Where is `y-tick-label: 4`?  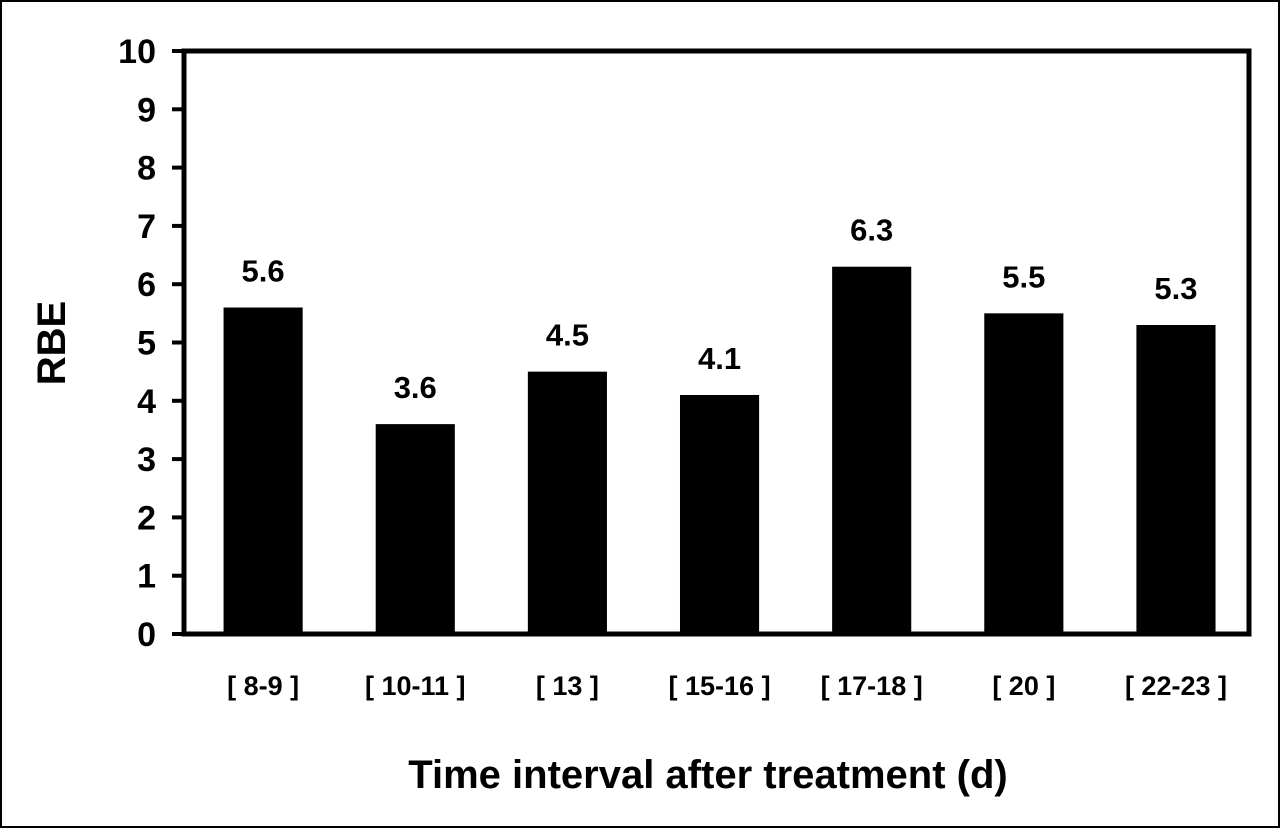
y-tick-label: 4 is located at coordinates (146, 402).